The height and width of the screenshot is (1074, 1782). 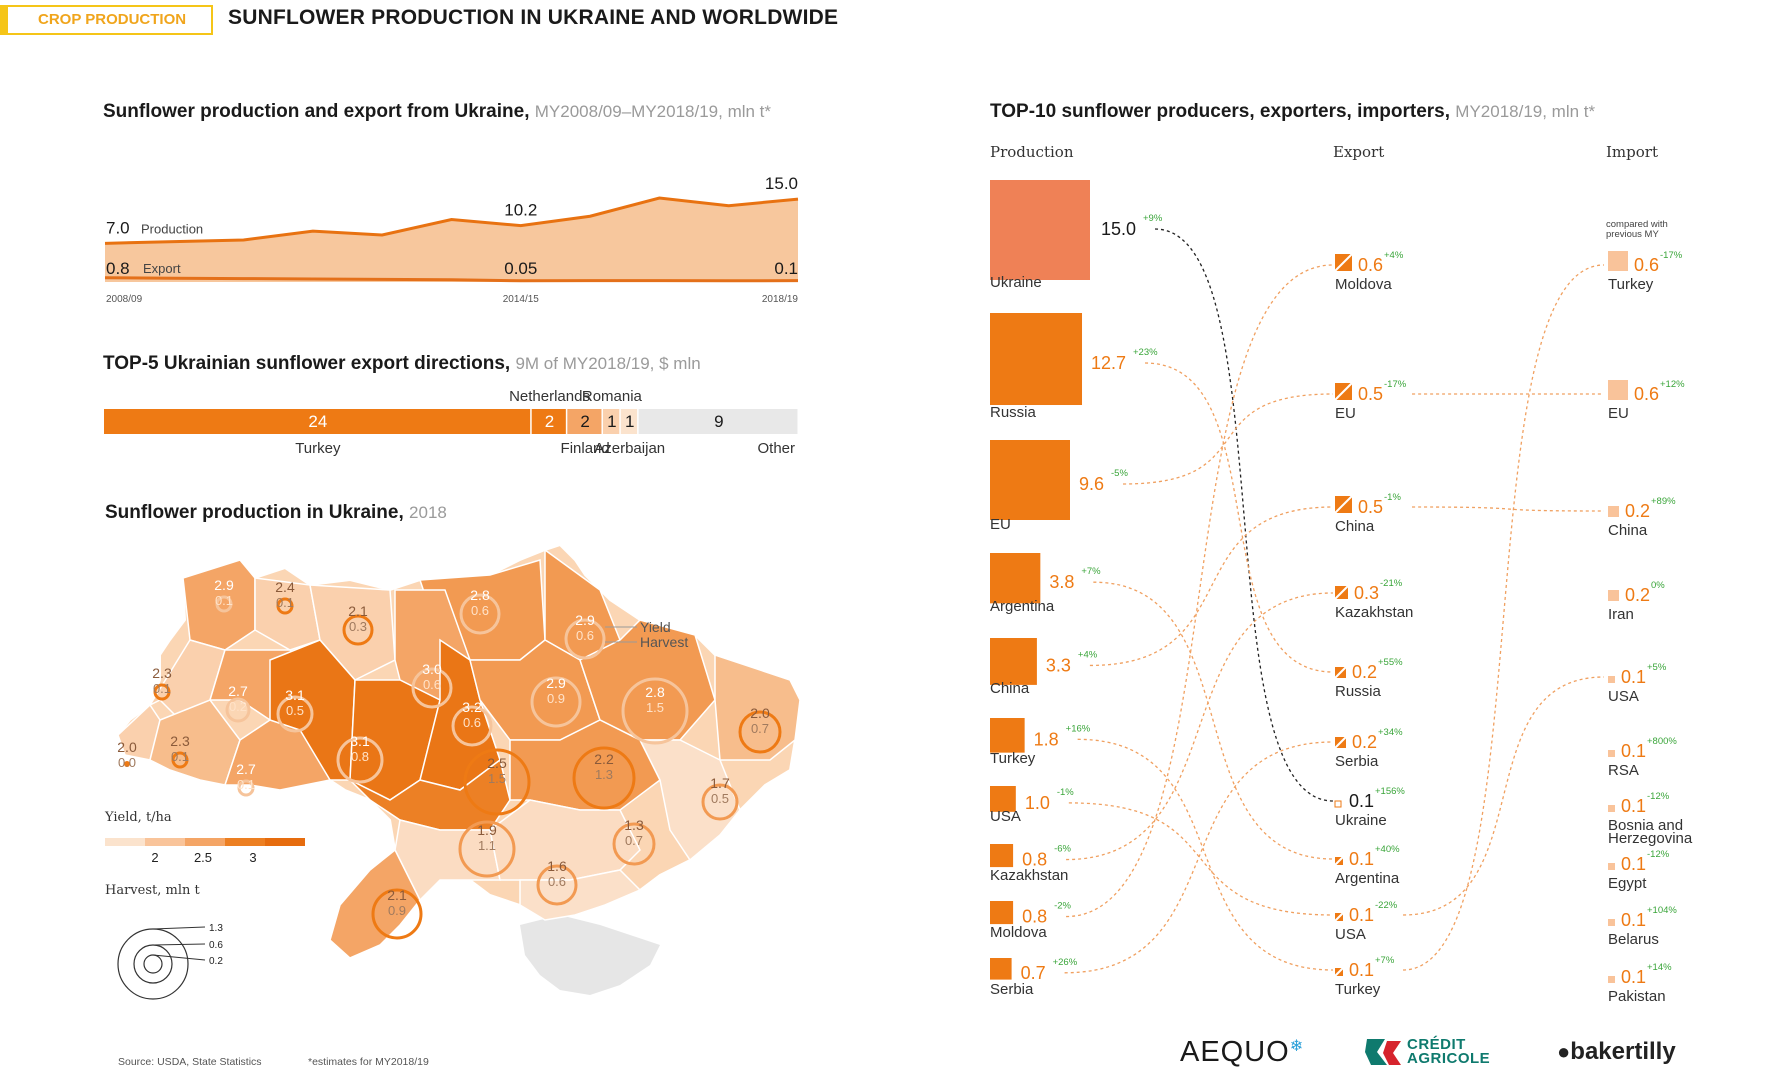 I want to click on bakertilly-mark-icon: ●, so click(x=1564, y=1051).